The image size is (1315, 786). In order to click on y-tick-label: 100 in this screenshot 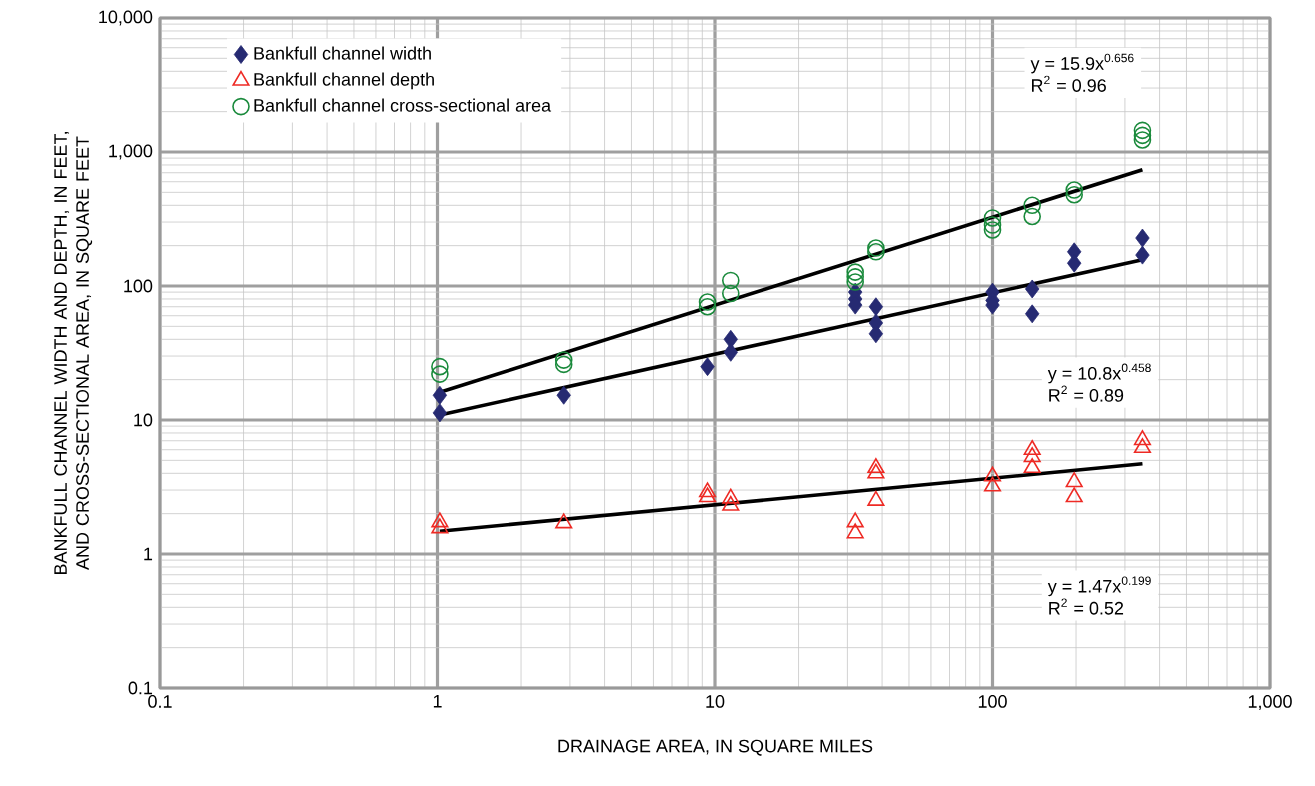, I will do `click(138, 286)`.